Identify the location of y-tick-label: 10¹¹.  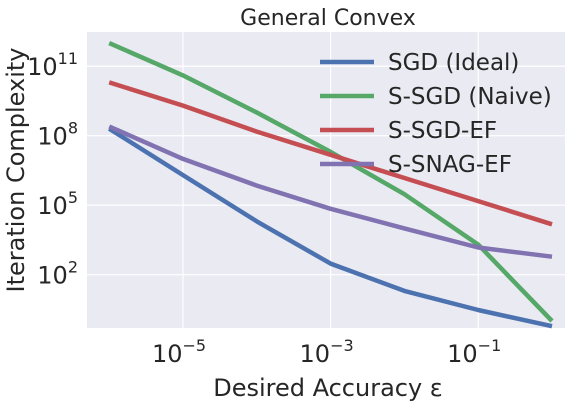
(52, 65).